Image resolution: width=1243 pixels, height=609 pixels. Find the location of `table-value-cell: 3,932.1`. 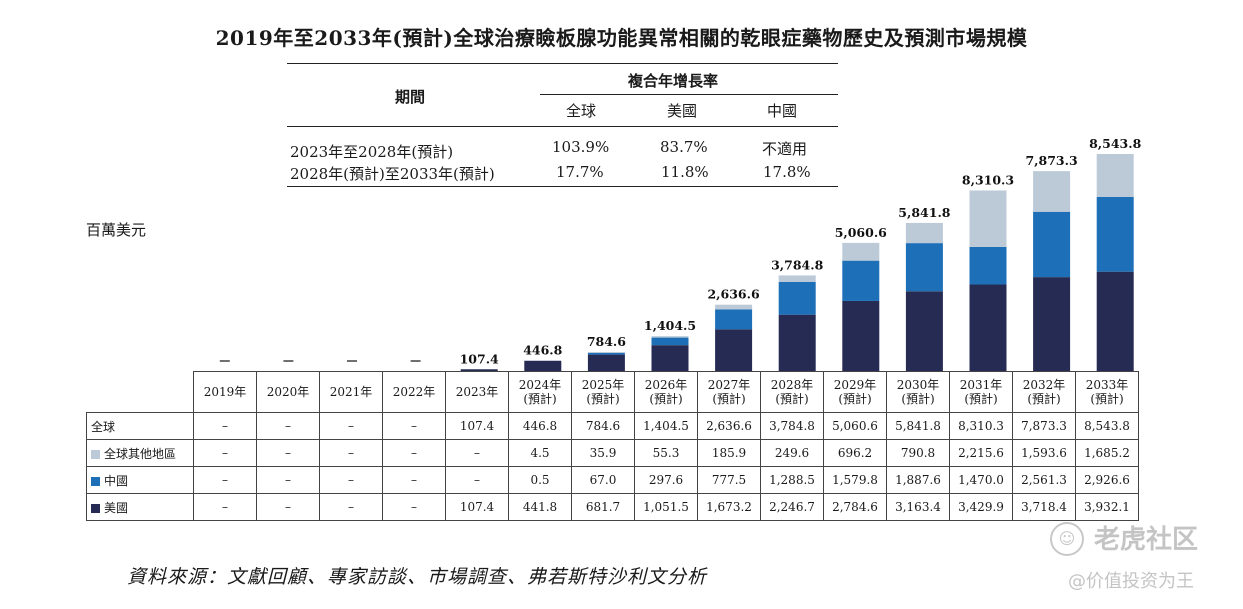

table-value-cell: 3,932.1 is located at coordinates (1107, 507).